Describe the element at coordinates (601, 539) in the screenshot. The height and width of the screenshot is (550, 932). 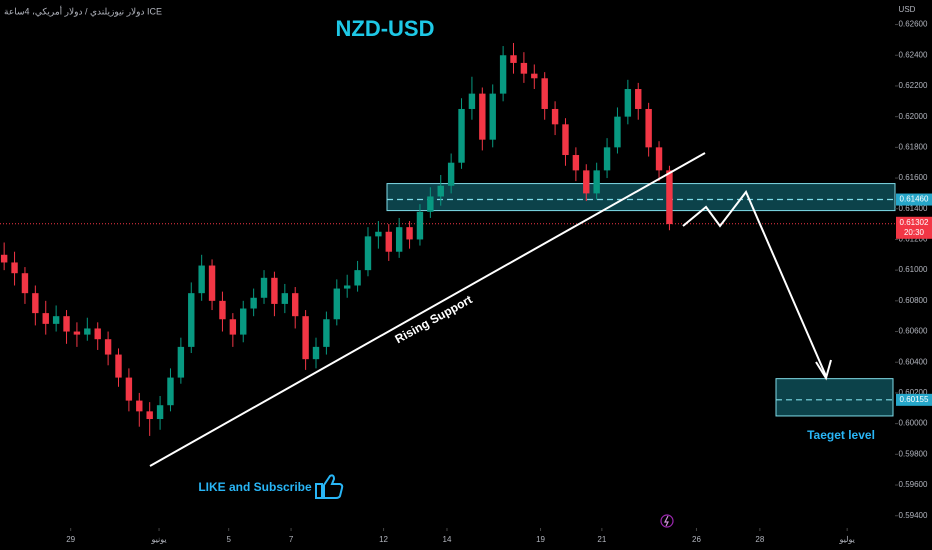
I see `x-tick-label: 21` at that location.